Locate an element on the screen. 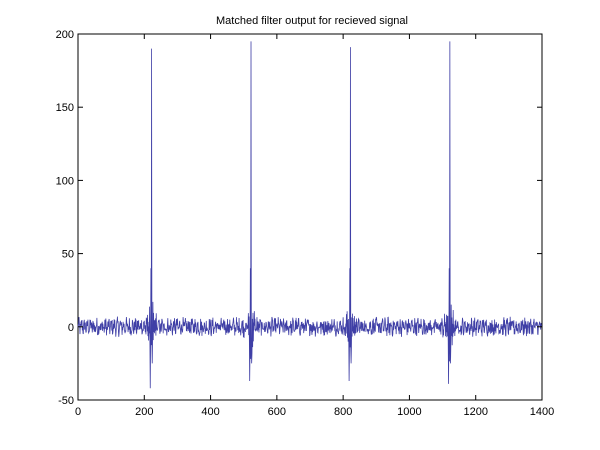 The image size is (600, 450). y-tick-label: 0 is located at coordinates (71, 328).